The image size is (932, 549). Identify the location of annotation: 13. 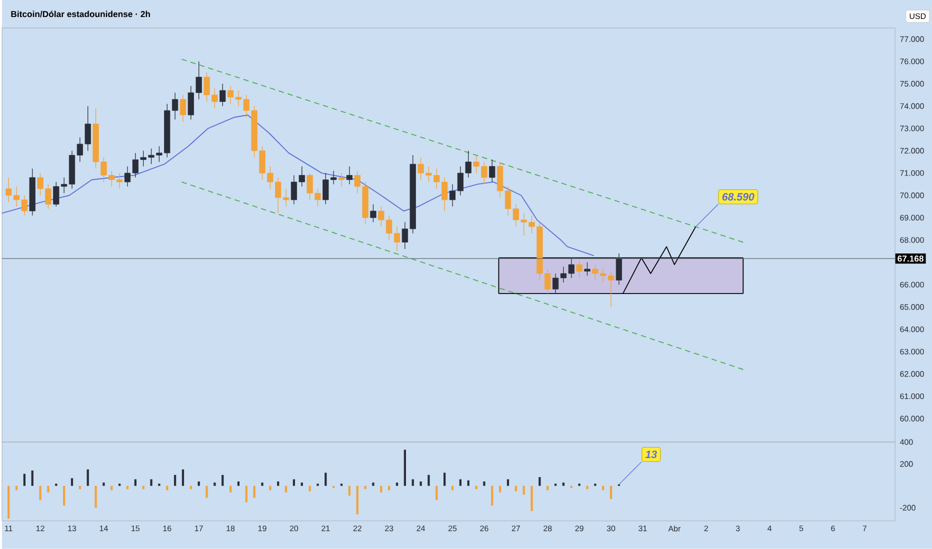
(651, 454).